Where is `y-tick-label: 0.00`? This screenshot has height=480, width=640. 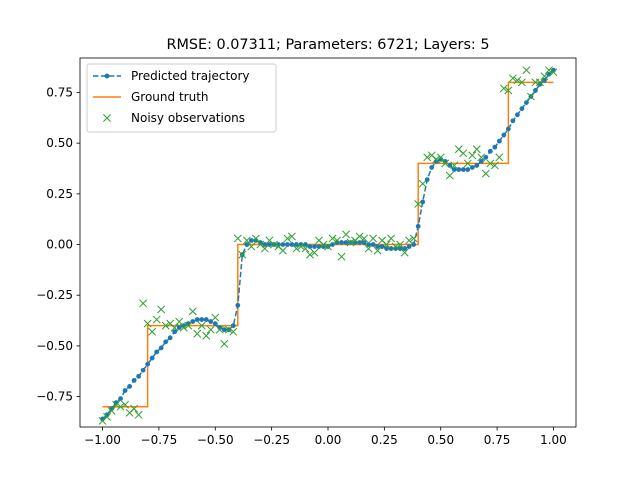 y-tick-label: 0.00 is located at coordinates (59, 245).